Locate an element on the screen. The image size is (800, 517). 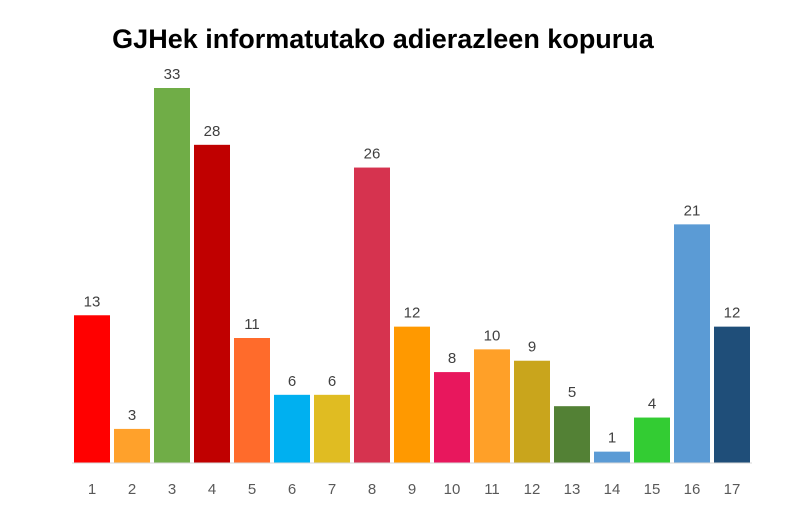
x-tick-label-8: 8 is located at coordinates (372, 489).